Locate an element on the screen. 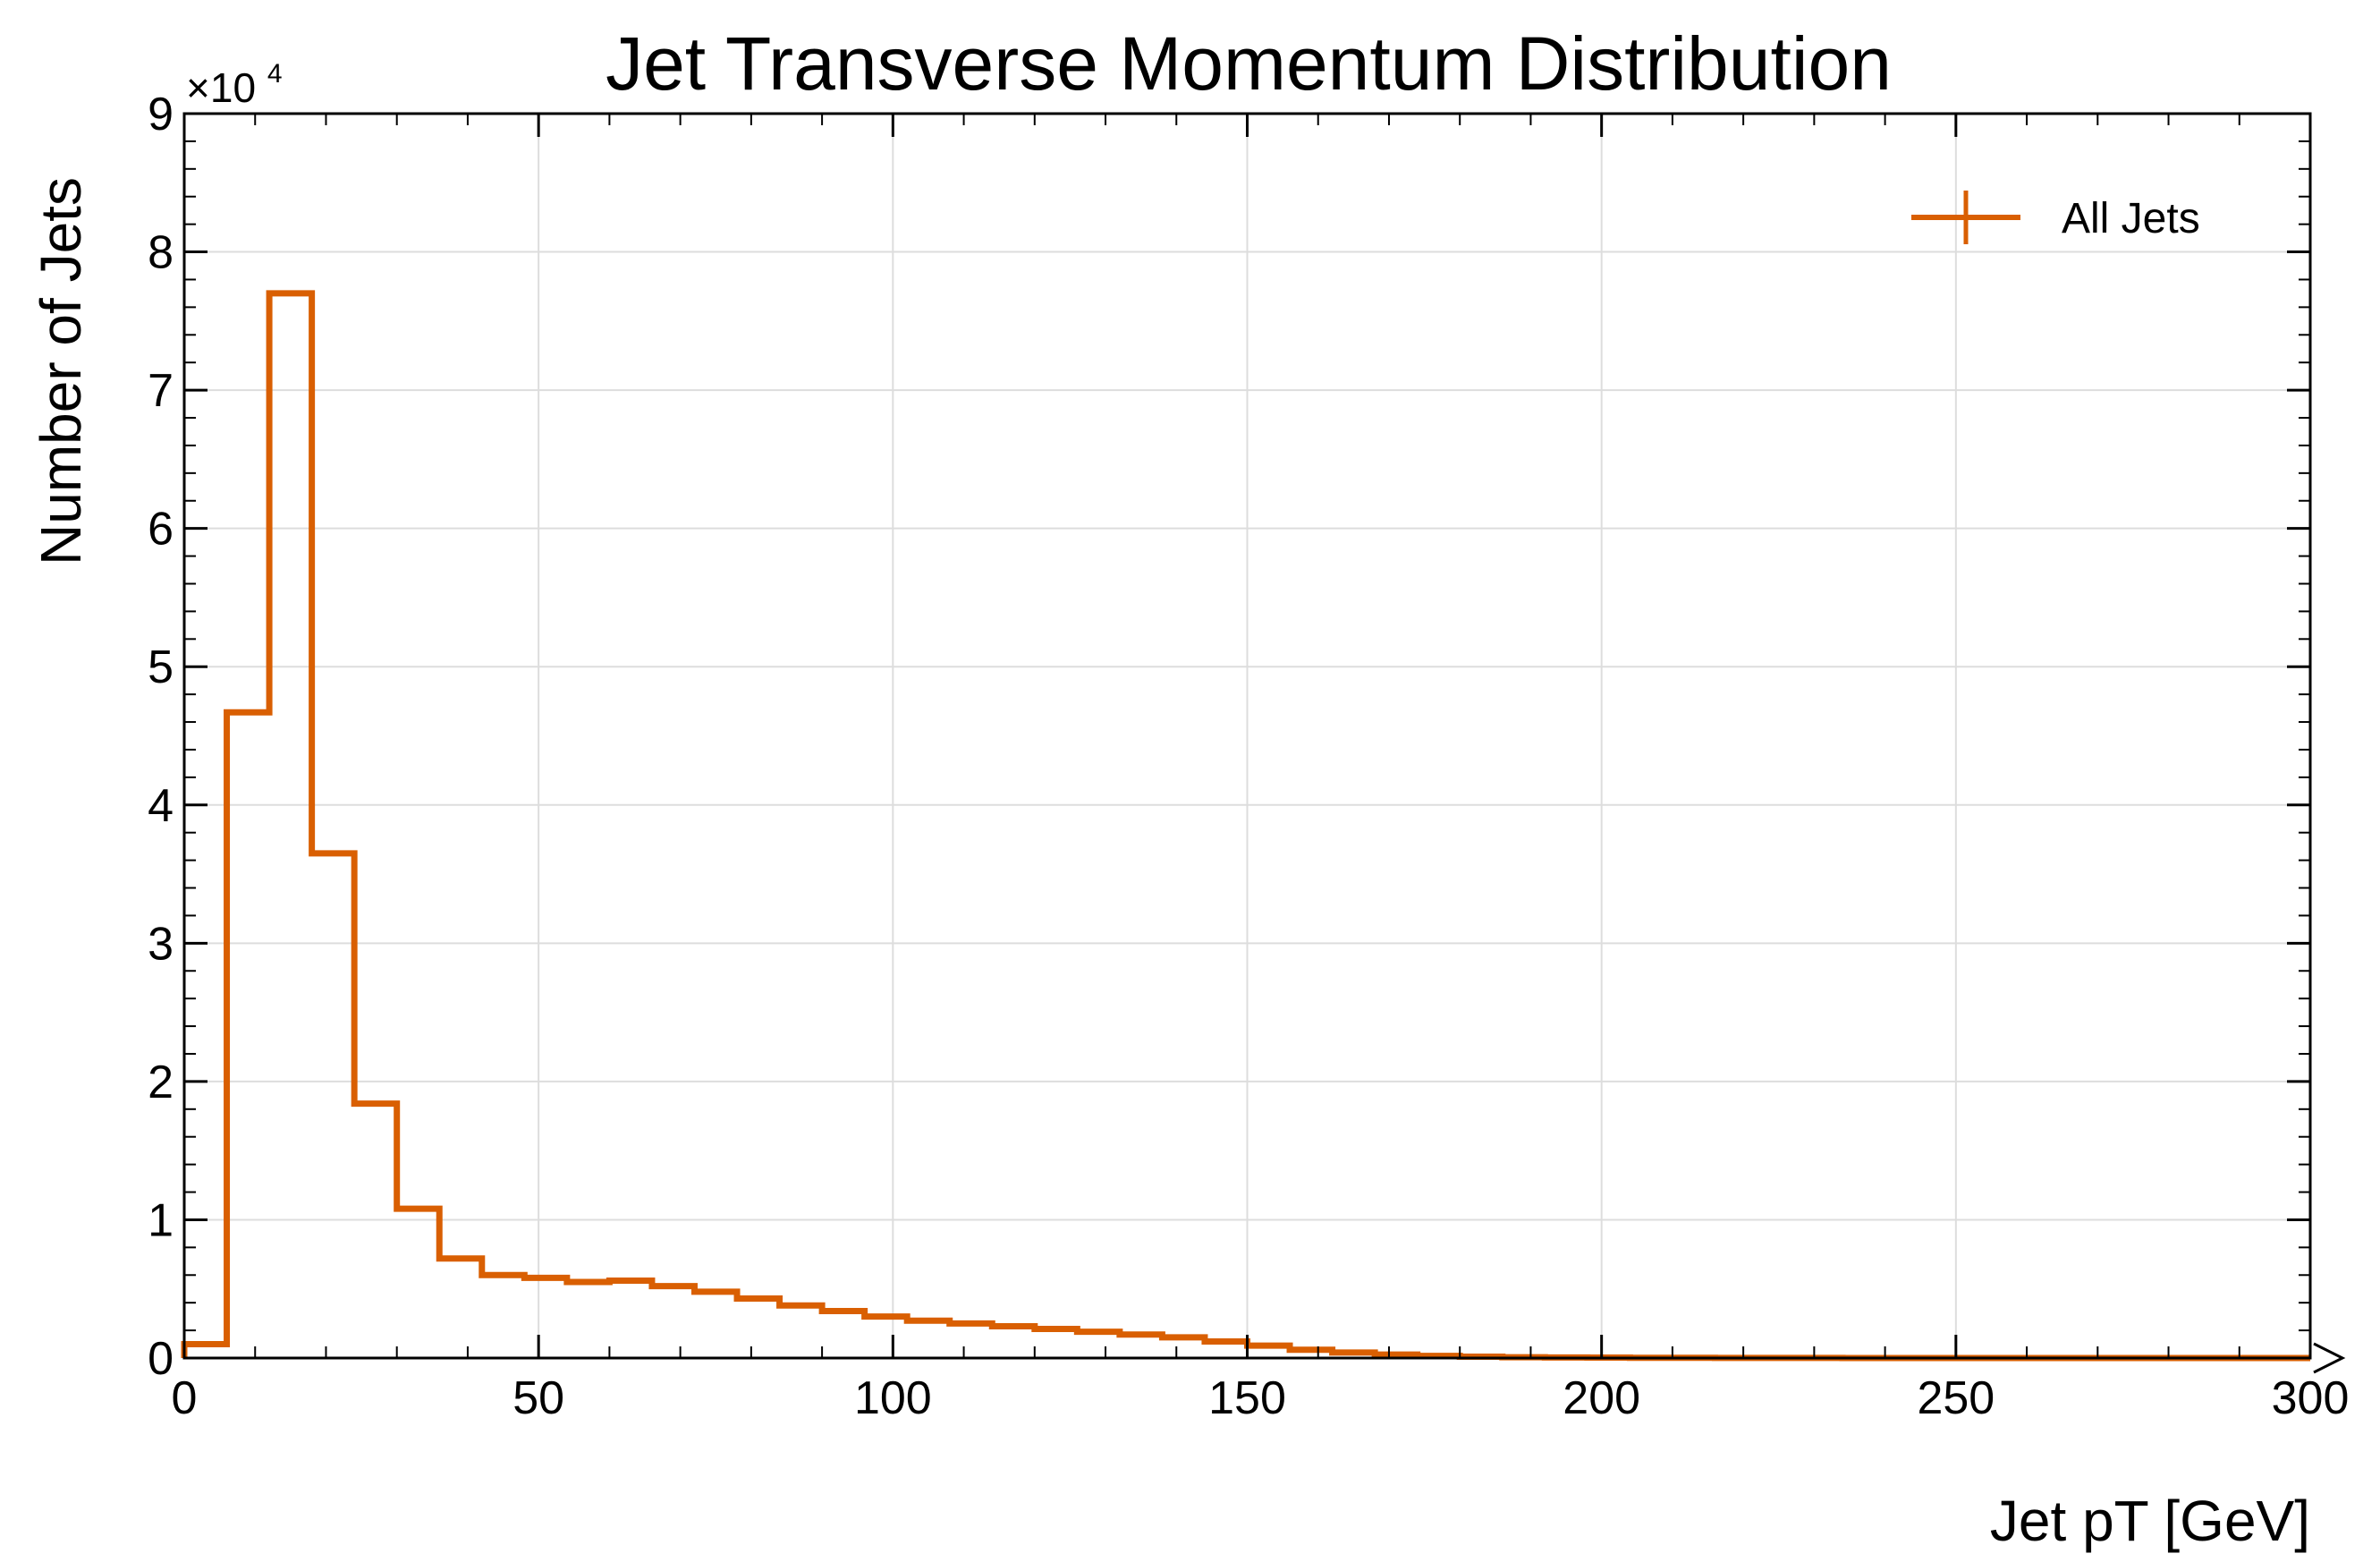 The height and width of the screenshot is (1562, 2380). y-axis-multiplier-base: ×10 is located at coordinates (221, 87).